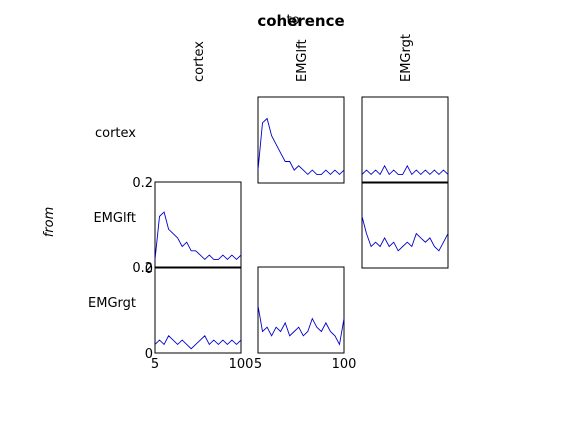  What do you see at coordinates (49, 222) in the screenshot?
I see `from-label: from` at bounding box center [49, 222].